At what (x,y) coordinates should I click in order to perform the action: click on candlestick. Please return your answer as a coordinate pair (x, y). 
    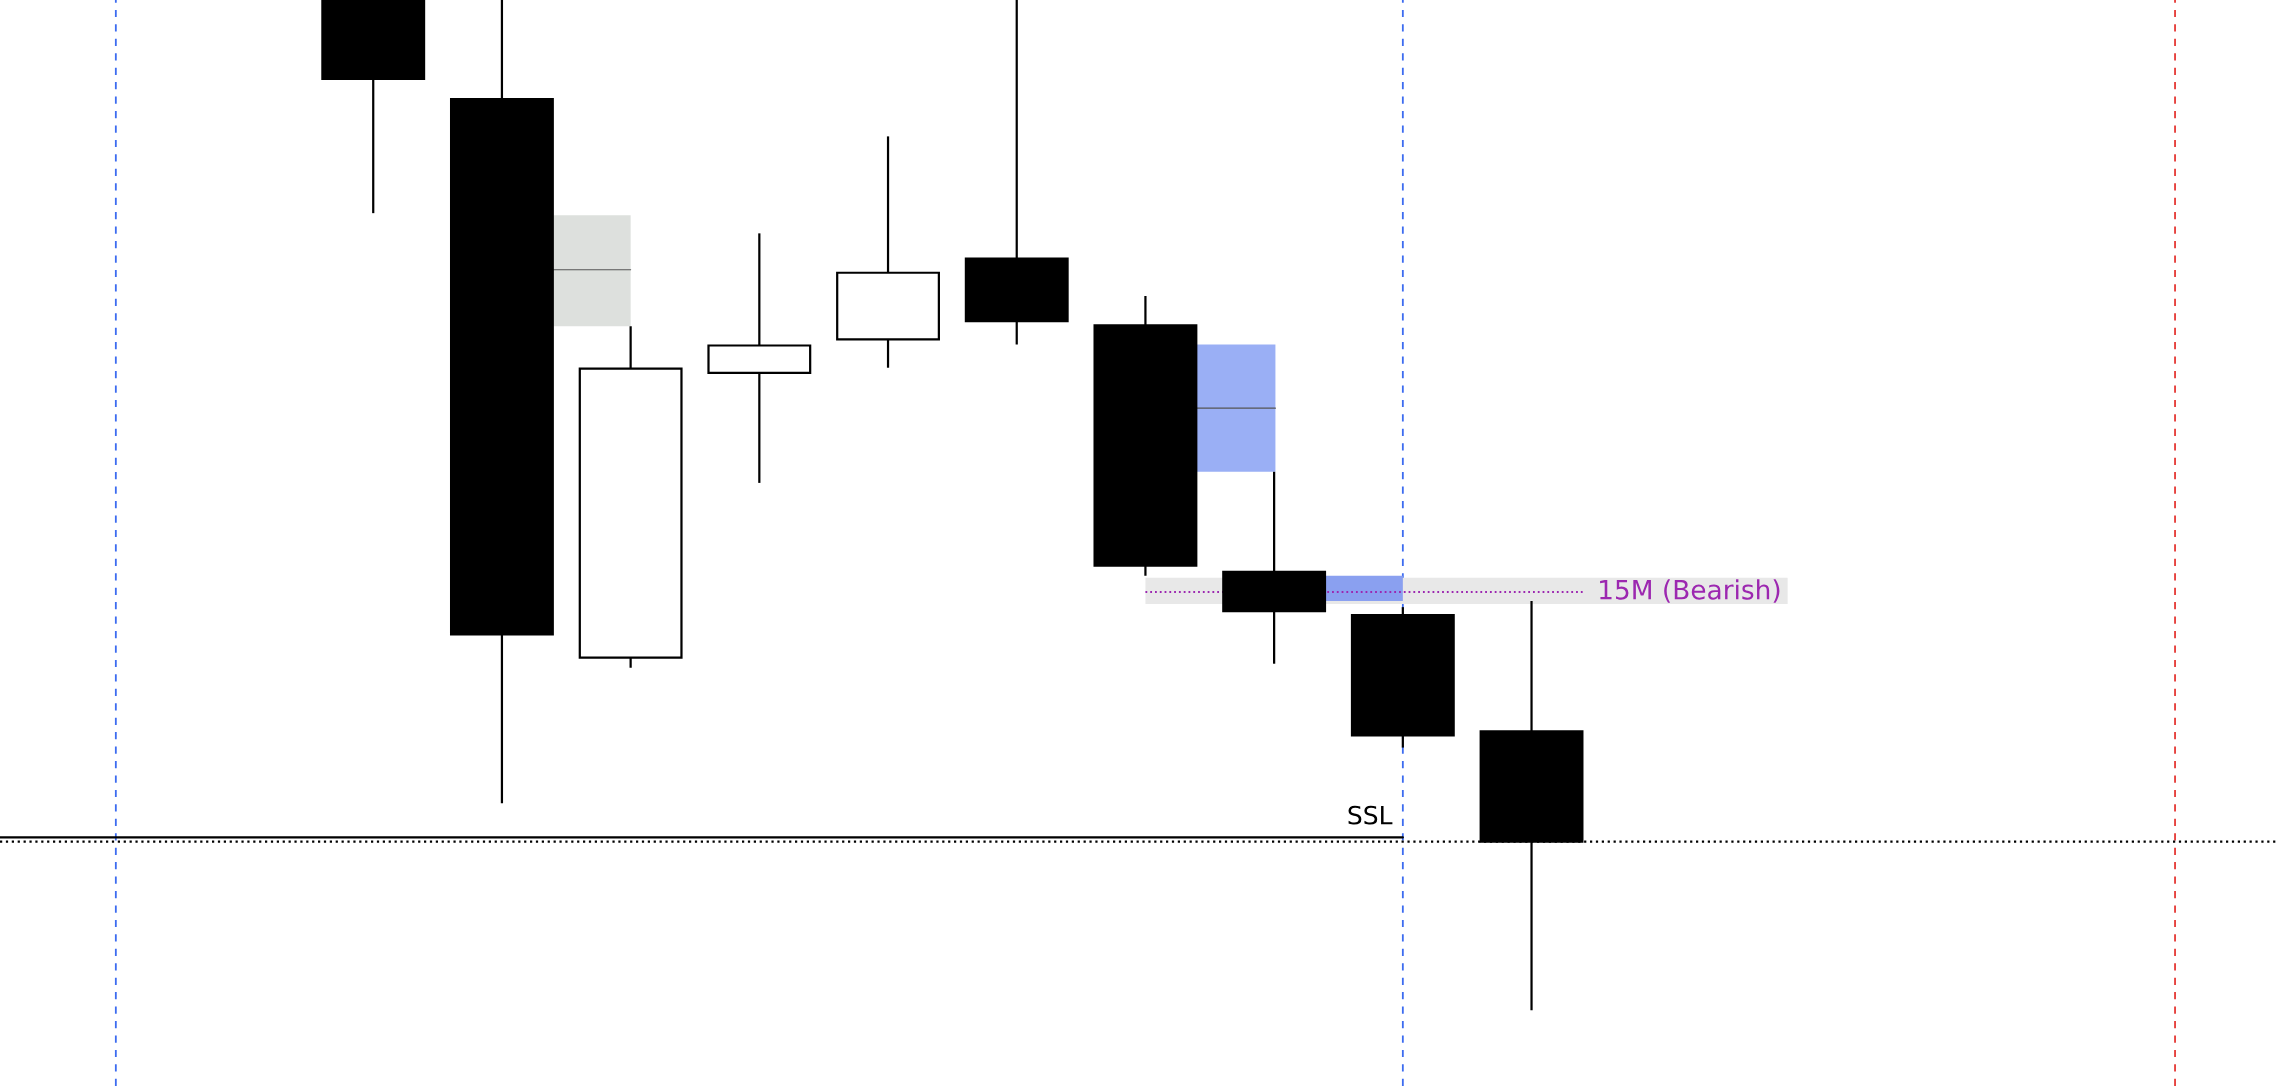
    Looking at the image, I should click on (759, 358).